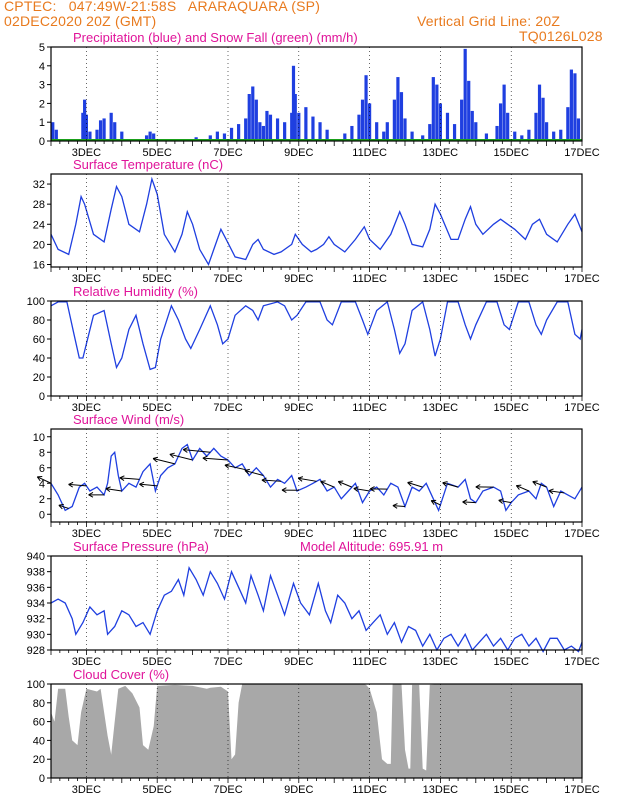 This screenshot has width=618, height=800. What do you see at coordinates (42, 123) in the screenshot?
I see `panel-0-ylabel-1: 1` at bounding box center [42, 123].